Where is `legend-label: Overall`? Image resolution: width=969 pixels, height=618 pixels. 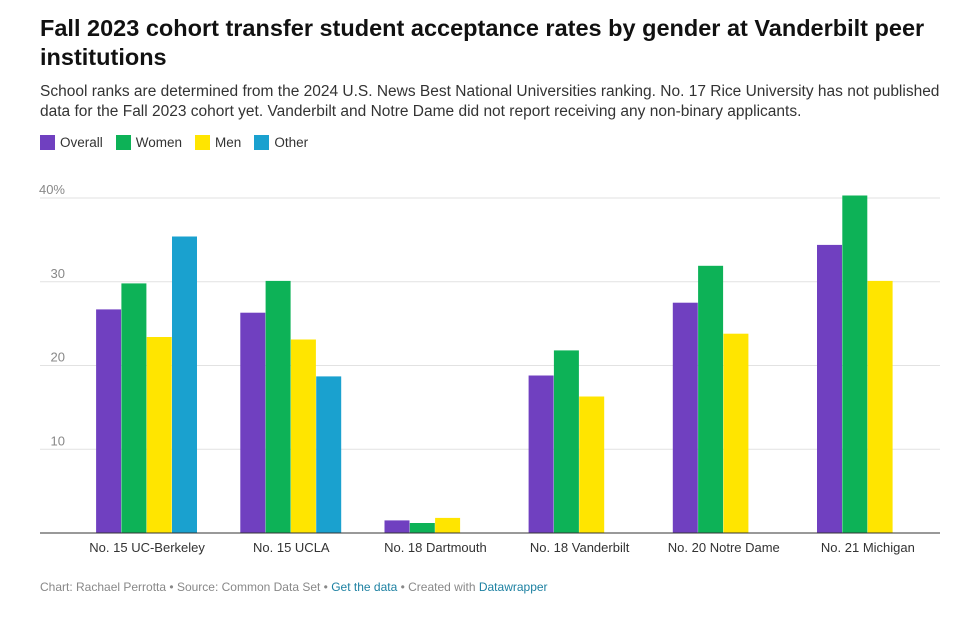 legend-label: Overall is located at coordinates (81, 142).